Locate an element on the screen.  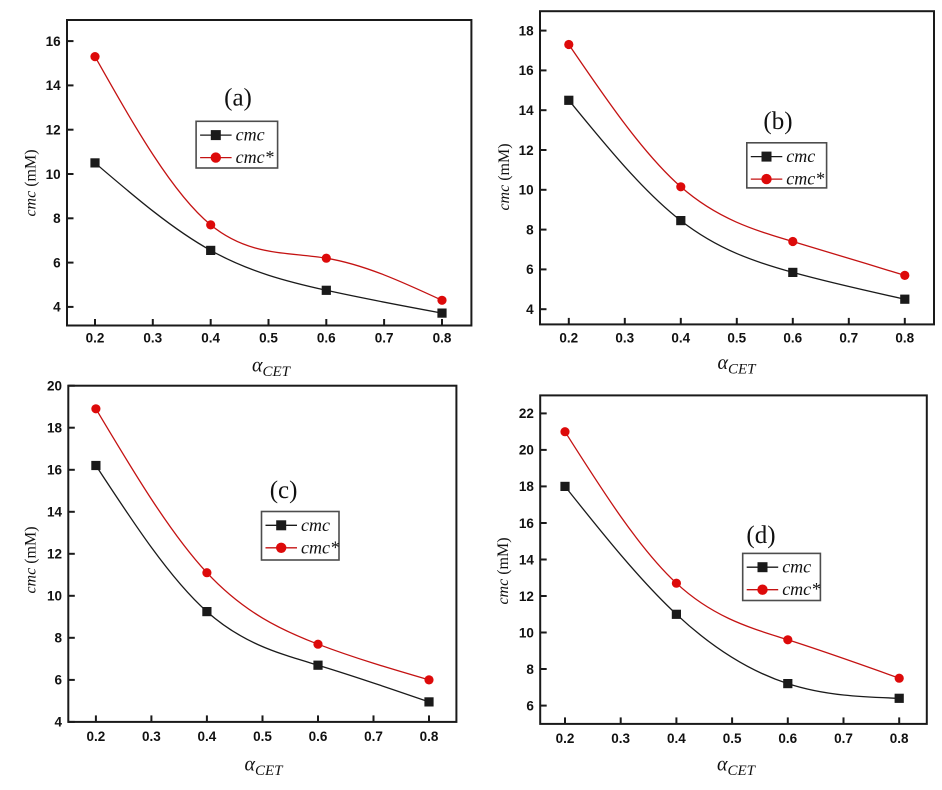
svg-text: 22 is located at coordinates (526, 413).